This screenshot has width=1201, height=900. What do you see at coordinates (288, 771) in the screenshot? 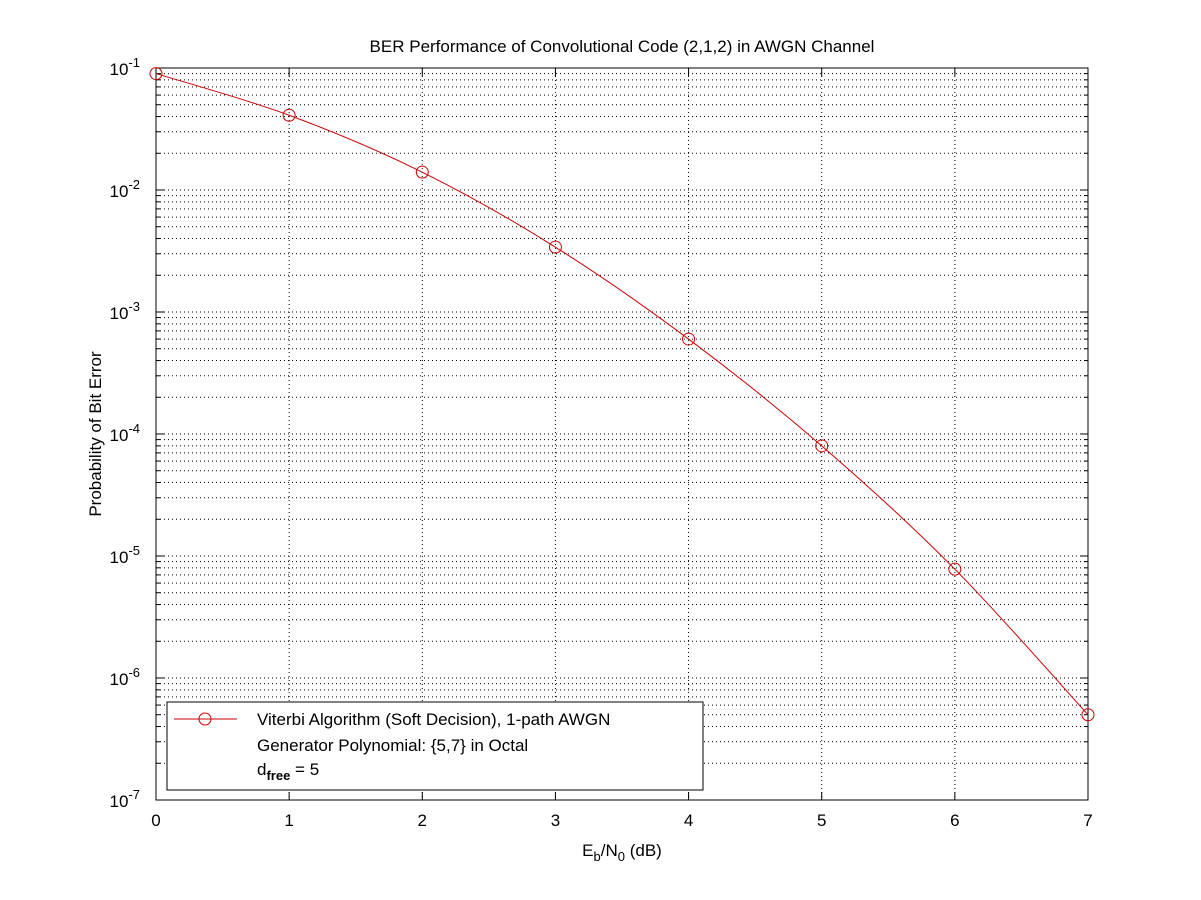
I see `legend-entry-dfree: dfree = 5` at bounding box center [288, 771].